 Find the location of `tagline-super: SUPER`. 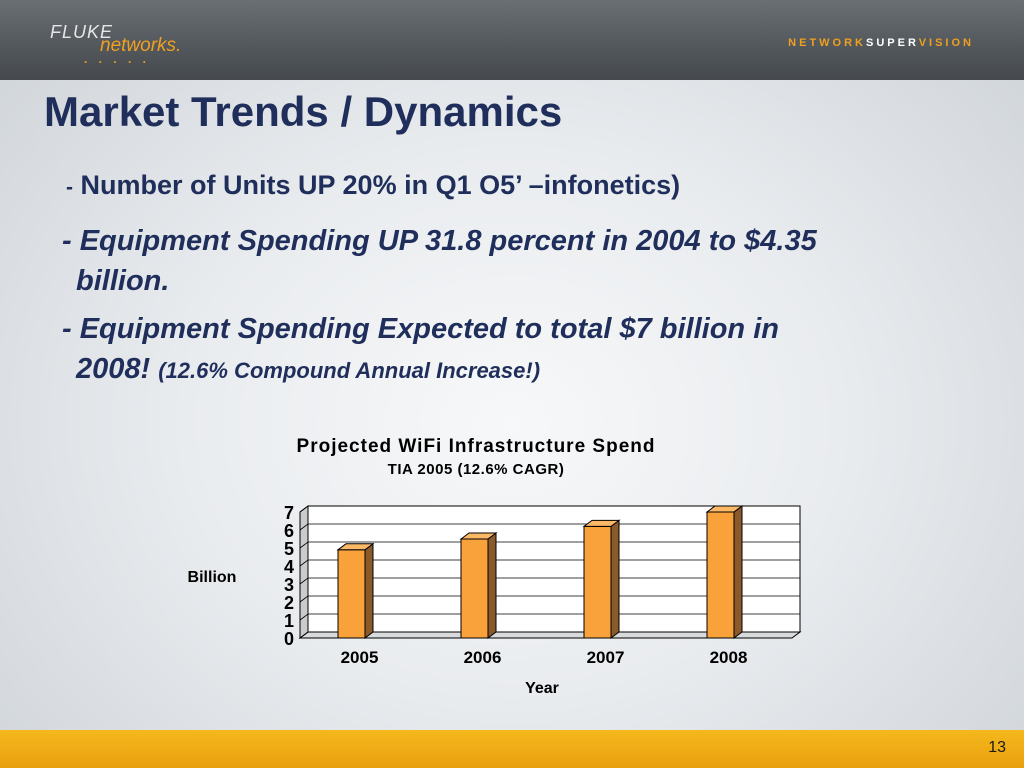

tagline-super: SUPER is located at coordinates (892, 43).